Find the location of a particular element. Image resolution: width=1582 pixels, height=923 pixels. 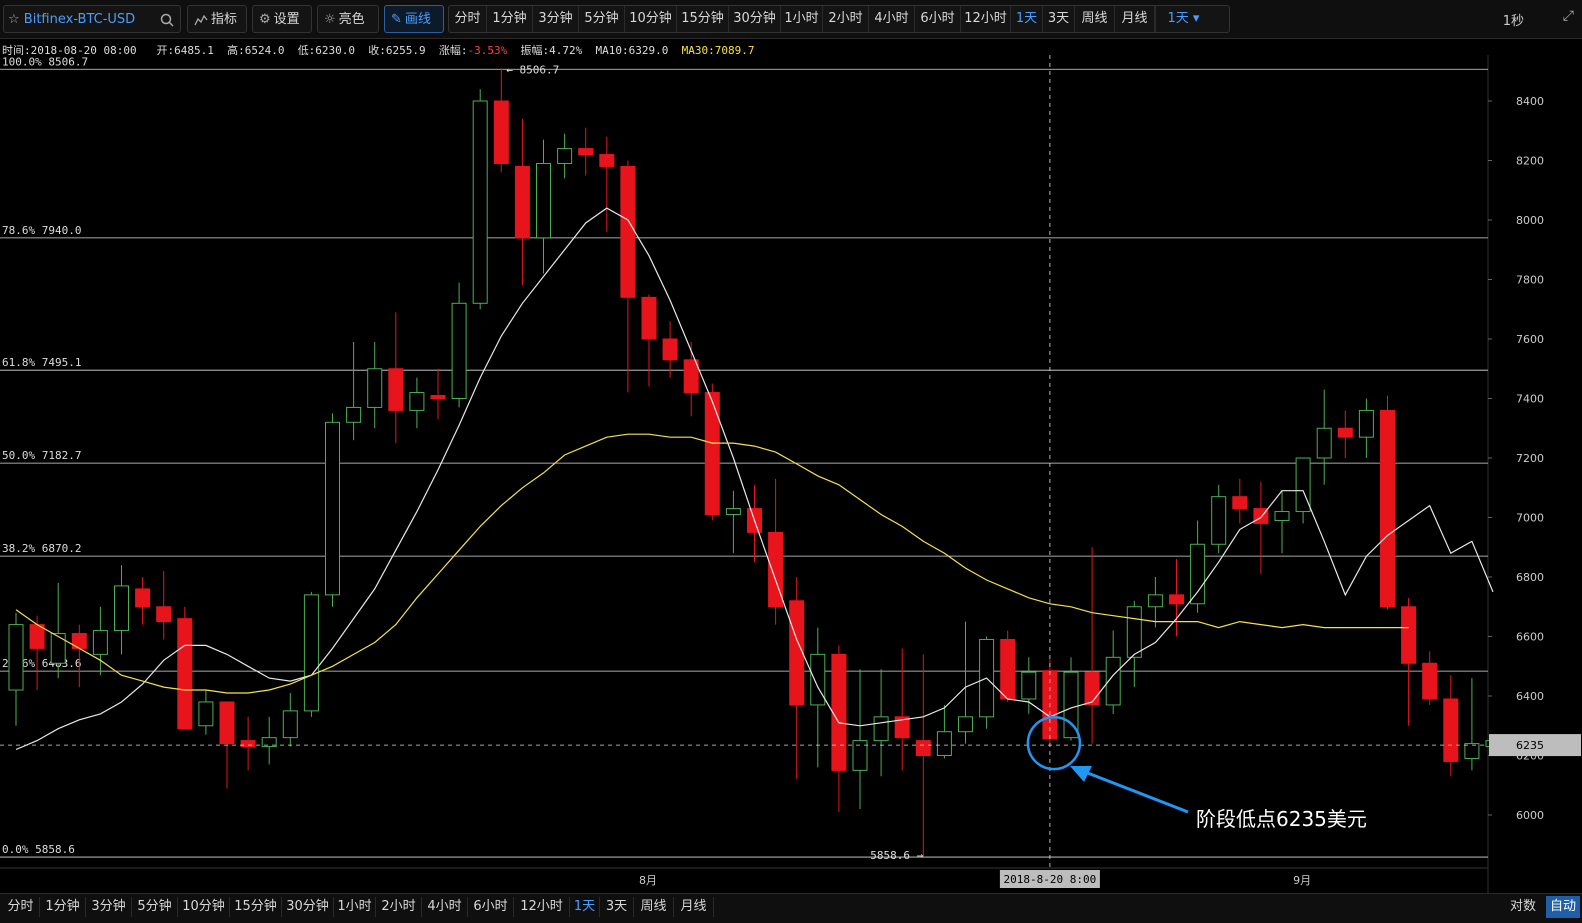

bottom-timeframe-4: 10分钟 is located at coordinates (204, 907).